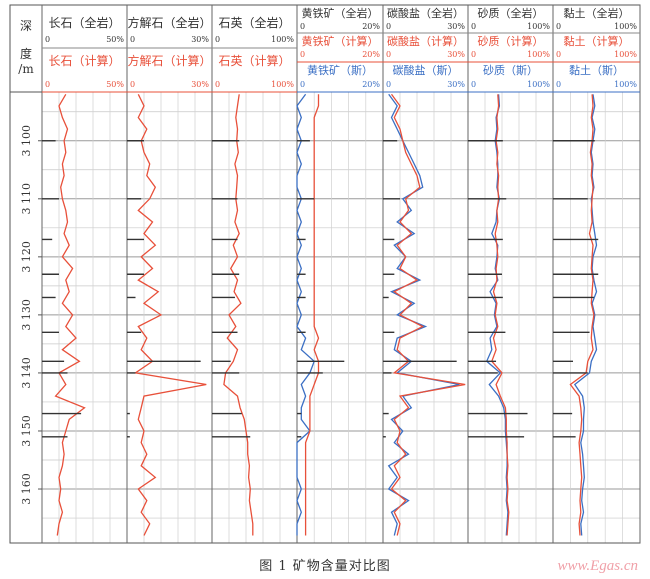 The image size is (650, 579). What do you see at coordinates (371, 54) in the screenshot?
I see `header-calc-max: 20%` at bounding box center [371, 54].